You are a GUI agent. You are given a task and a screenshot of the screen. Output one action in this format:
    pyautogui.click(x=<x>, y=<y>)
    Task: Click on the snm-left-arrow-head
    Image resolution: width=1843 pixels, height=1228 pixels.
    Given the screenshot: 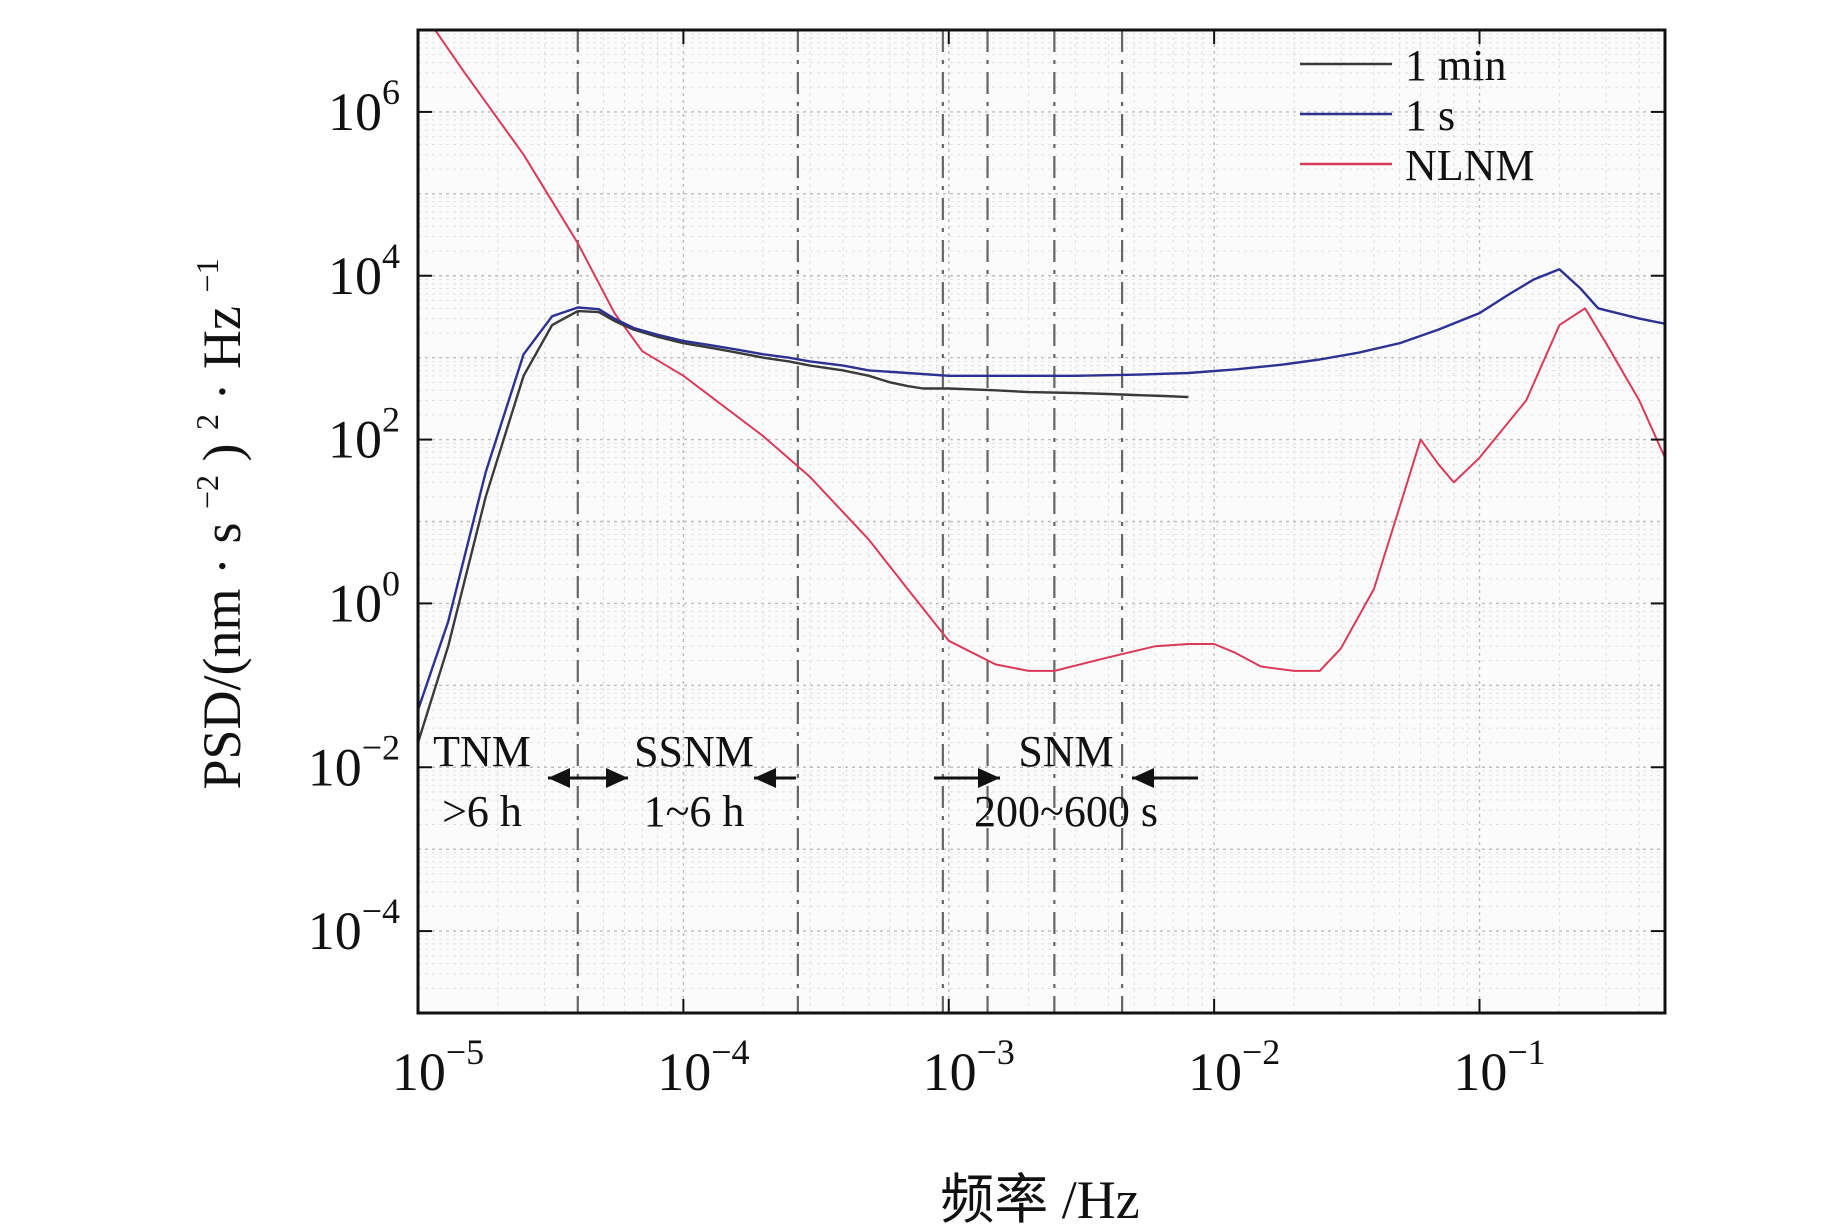 What is the action you would take?
    pyautogui.click(x=989, y=778)
    